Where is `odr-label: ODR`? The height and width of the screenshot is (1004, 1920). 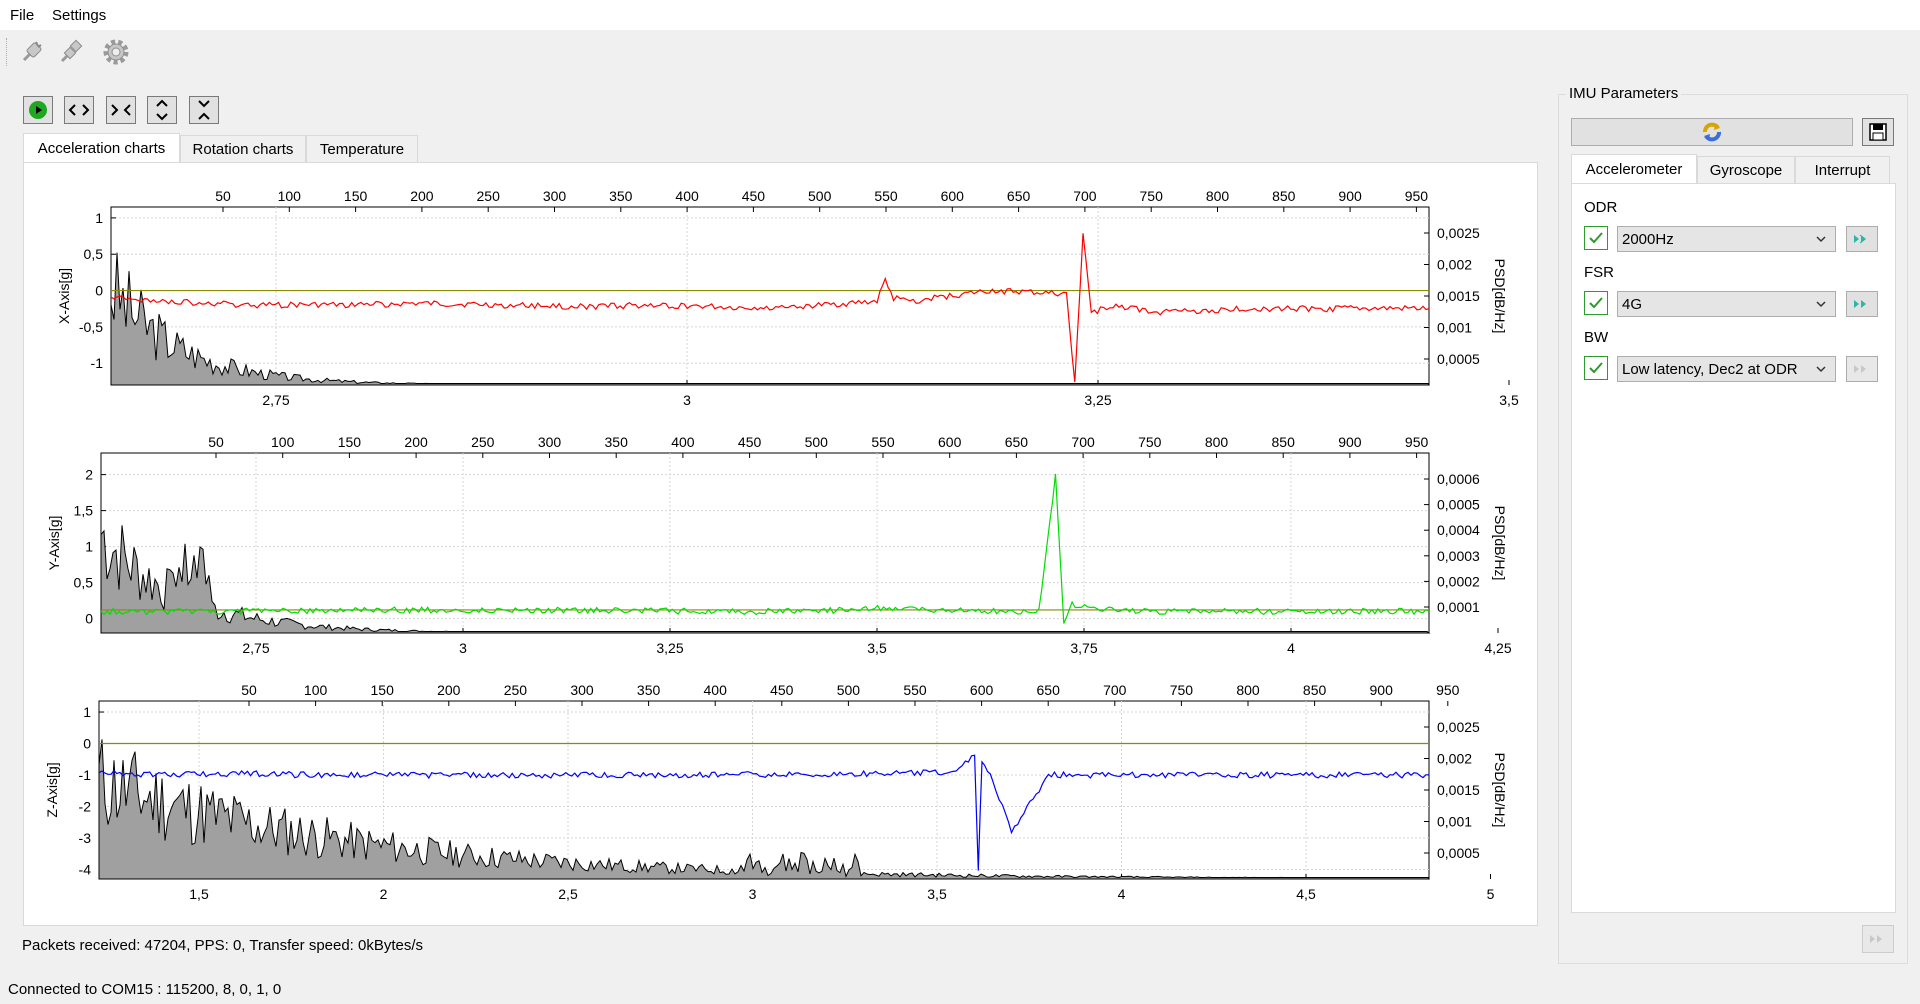 odr-label: ODR is located at coordinates (1601, 207).